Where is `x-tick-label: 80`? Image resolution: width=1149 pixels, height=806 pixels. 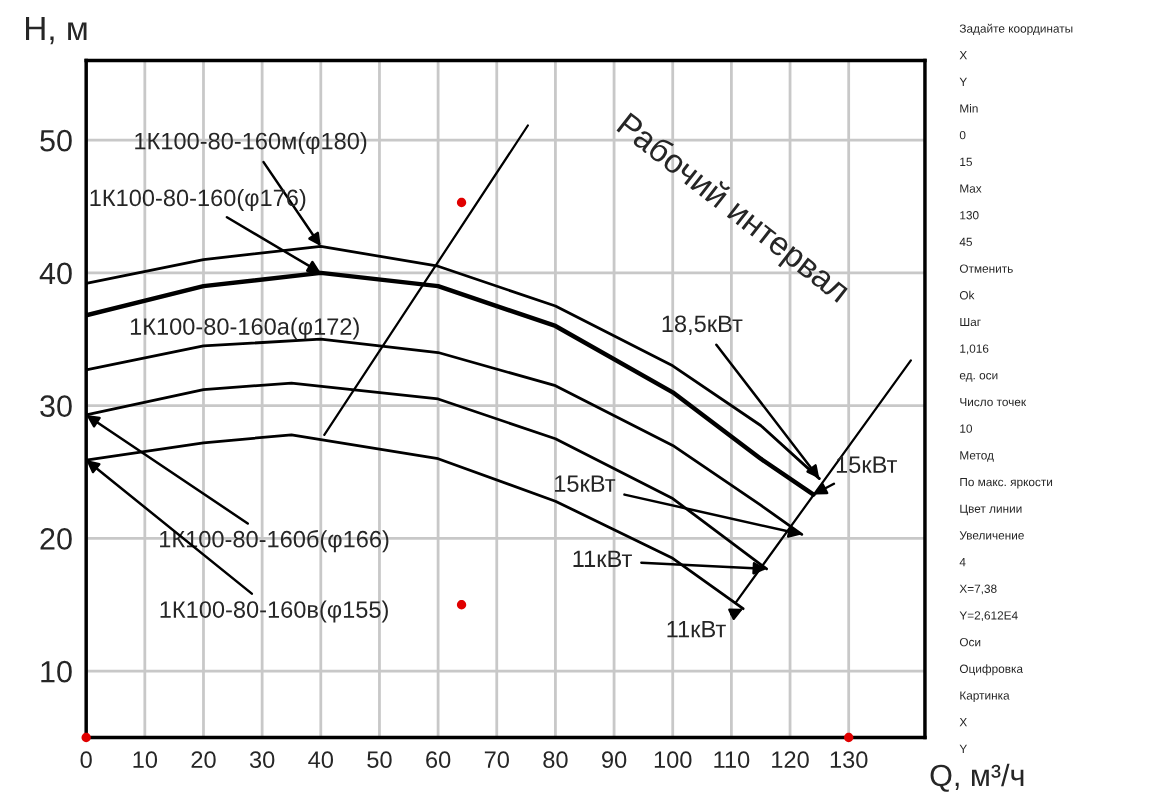 x-tick-label: 80 is located at coordinates (555, 760).